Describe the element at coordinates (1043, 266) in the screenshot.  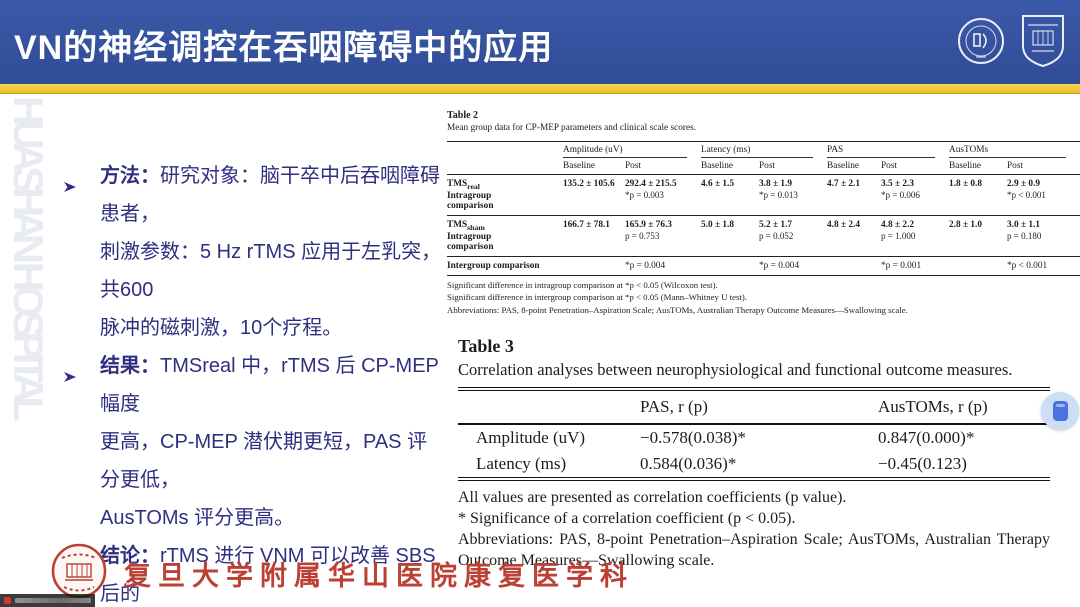
I see `table-cell: *p < 0.001` at that location.